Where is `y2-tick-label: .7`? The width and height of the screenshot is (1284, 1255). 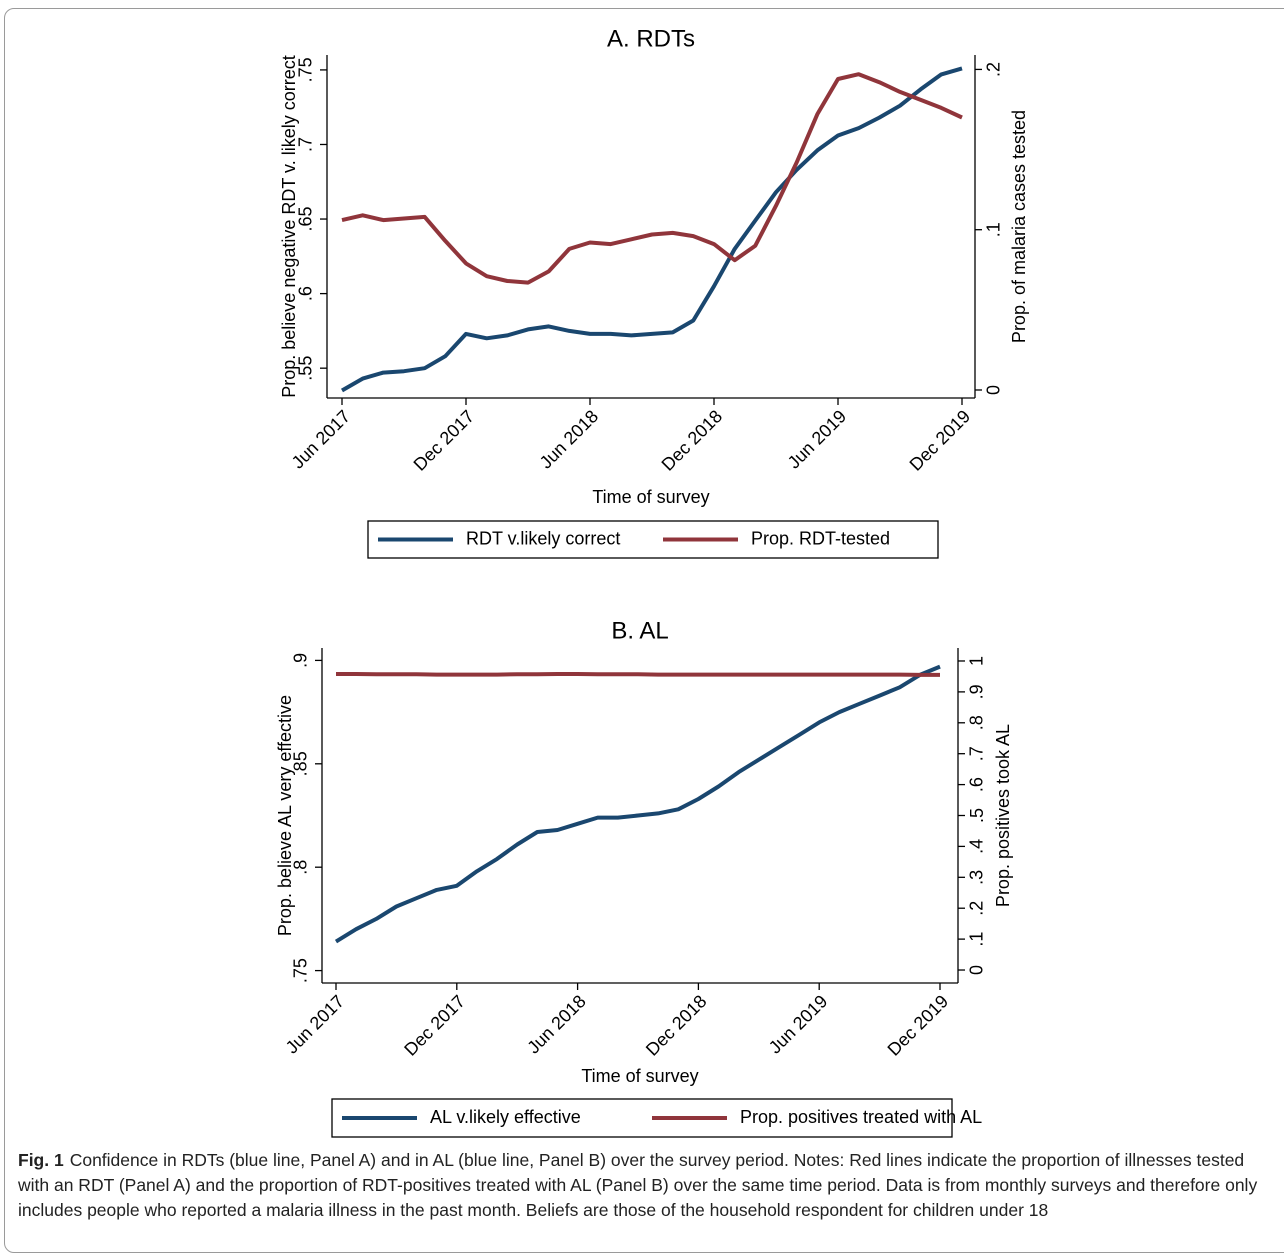 y2-tick-label: .7 is located at coordinates (977, 753).